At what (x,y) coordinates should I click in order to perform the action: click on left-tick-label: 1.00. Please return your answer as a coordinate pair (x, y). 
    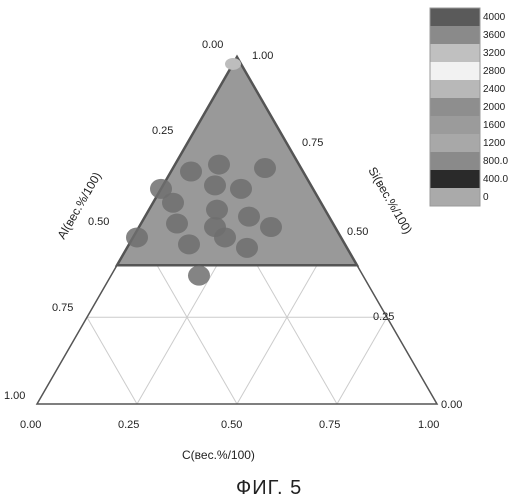
    Looking at the image, I should click on (14, 396).